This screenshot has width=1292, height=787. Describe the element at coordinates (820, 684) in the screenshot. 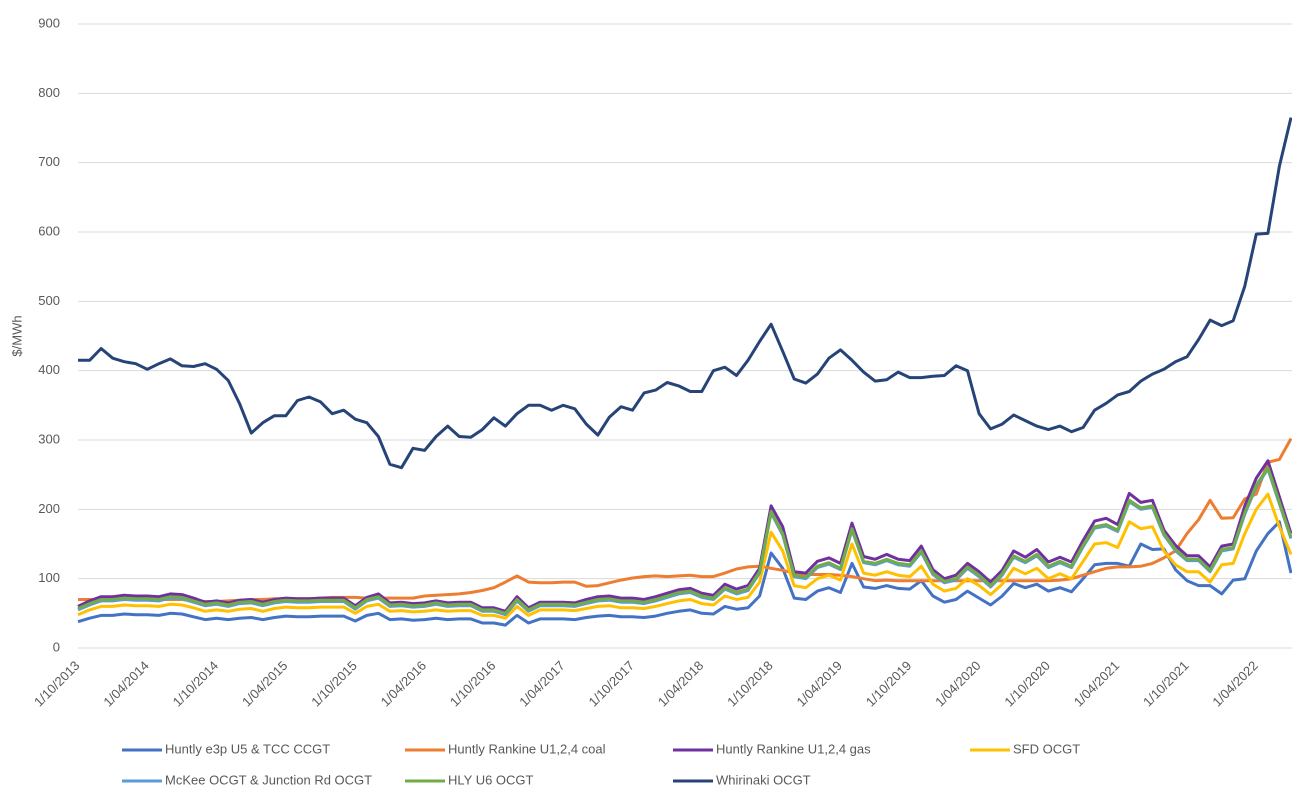

I see `x-tick-label: 1/04/2019` at that location.